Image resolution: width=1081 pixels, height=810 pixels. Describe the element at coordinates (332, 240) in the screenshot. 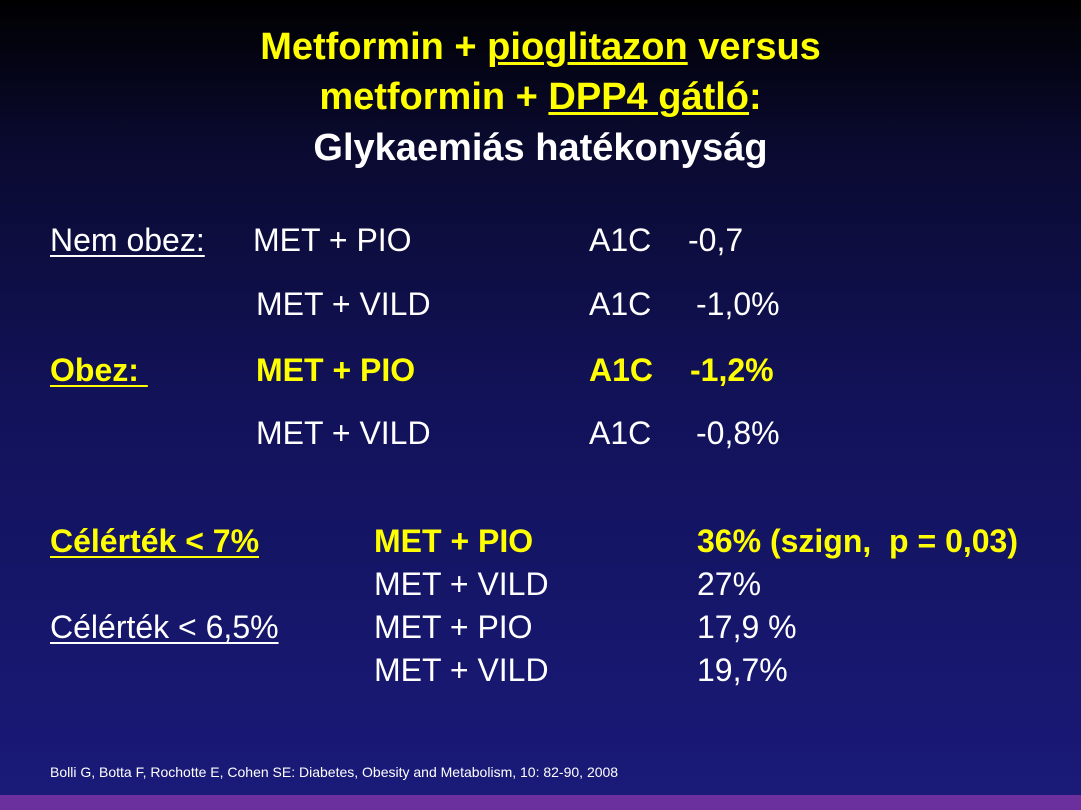

I see `treatment-cell: MET + PIO` at that location.